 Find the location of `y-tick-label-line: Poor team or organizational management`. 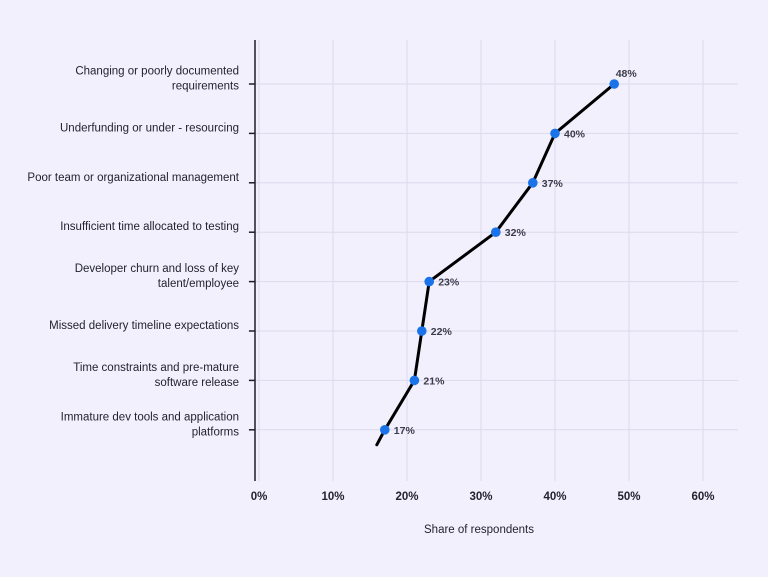

y-tick-label-line: Poor team or organizational management is located at coordinates (133, 178).